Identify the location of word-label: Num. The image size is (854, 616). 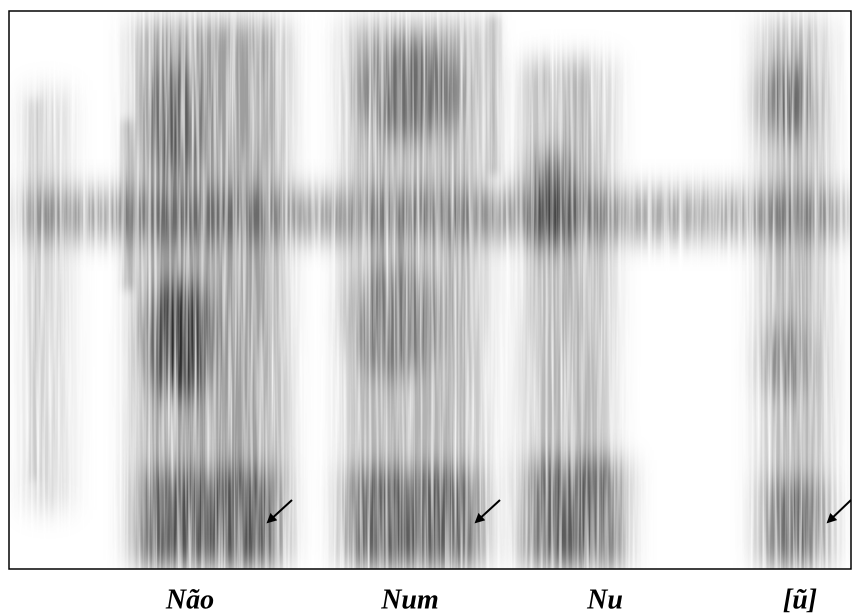
(409, 599).